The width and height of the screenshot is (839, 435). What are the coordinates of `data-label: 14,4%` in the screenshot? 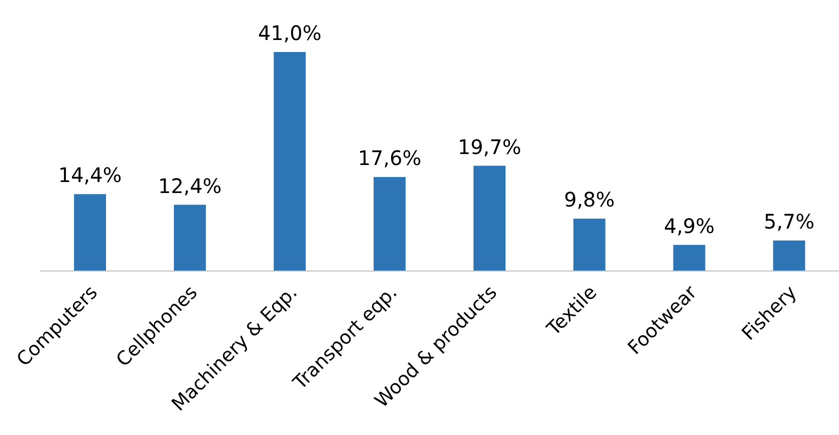 It's located at (90, 175).